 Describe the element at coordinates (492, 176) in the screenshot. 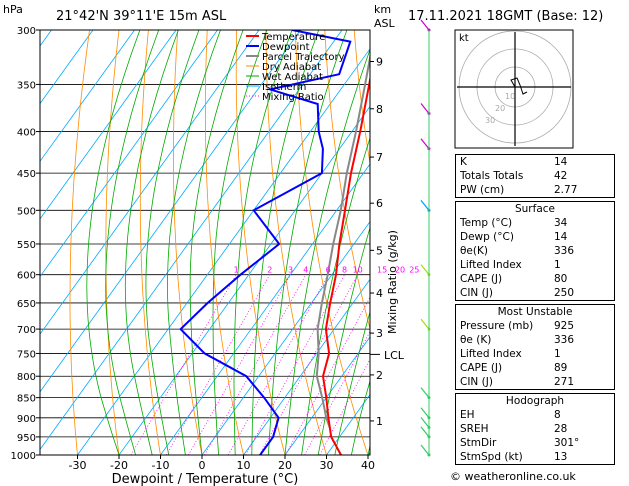

I see `index-label: Totals Totals` at that location.